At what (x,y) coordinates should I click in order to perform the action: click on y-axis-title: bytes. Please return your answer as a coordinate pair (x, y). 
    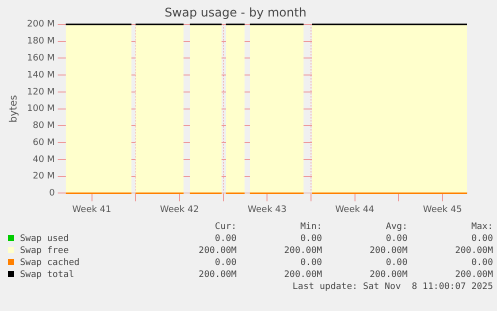
    Looking at the image, I should click on (14, 109).